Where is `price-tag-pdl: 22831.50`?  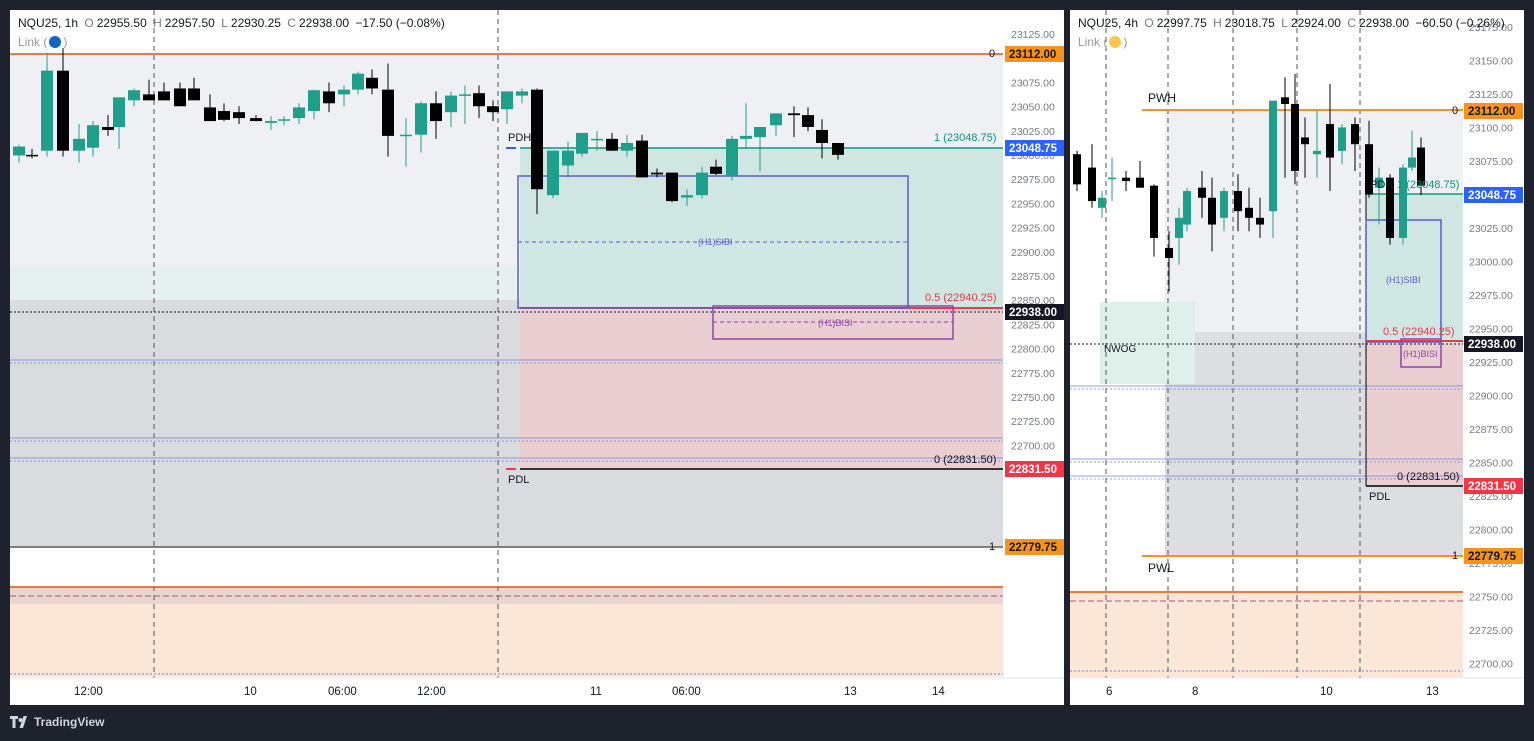
price-tag-pdl: 22831.50 is located at coordinates (1033, 470).